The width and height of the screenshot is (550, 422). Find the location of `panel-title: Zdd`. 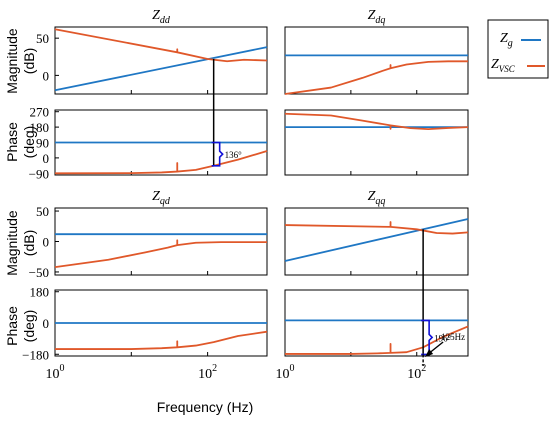

panel-title: Zdd is located at coordinates (161, 17).